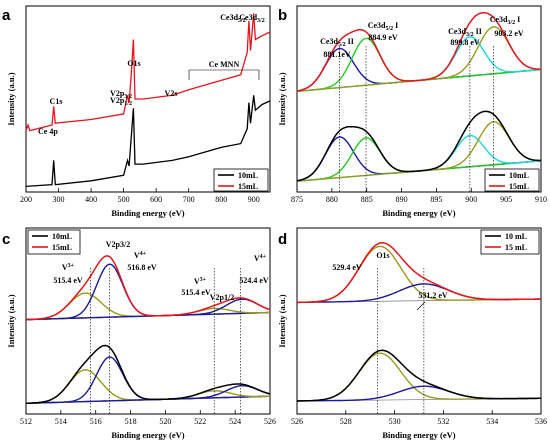 The width and height of the screenshot is (550, 446). What do you see at coordinates (131, 421) in the screenshot?
I see `x-tick-label: 518` at bounding box center [131, 421].